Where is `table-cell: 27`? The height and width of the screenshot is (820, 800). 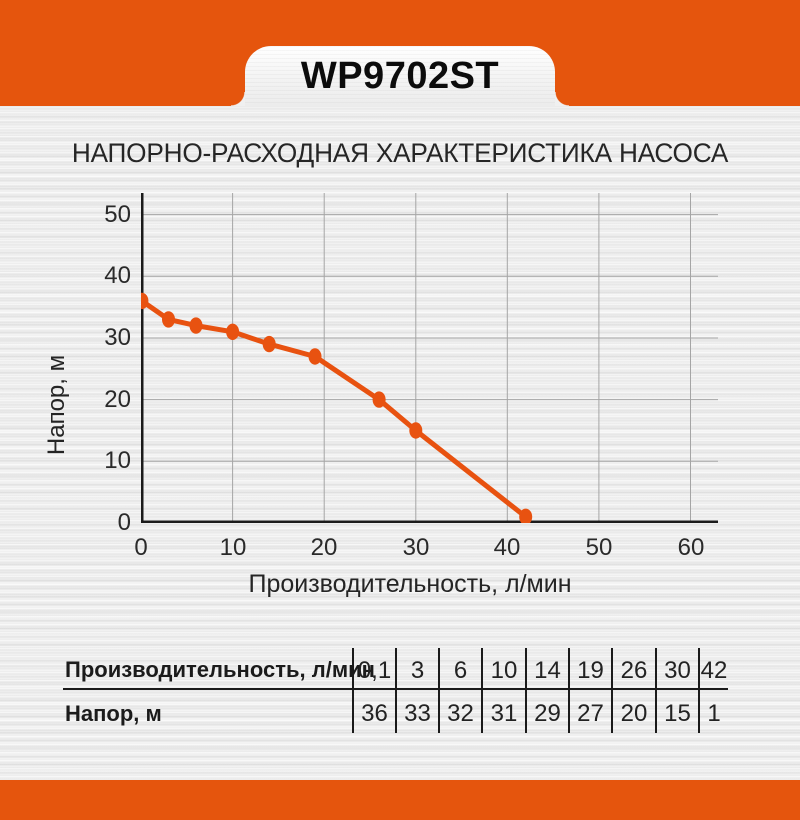
table-cell: 27 is located at coordinates (590, 713).